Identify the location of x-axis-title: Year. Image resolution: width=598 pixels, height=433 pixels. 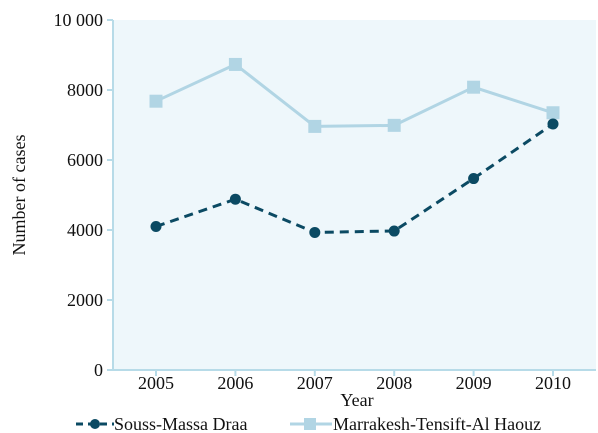
(356, 400).